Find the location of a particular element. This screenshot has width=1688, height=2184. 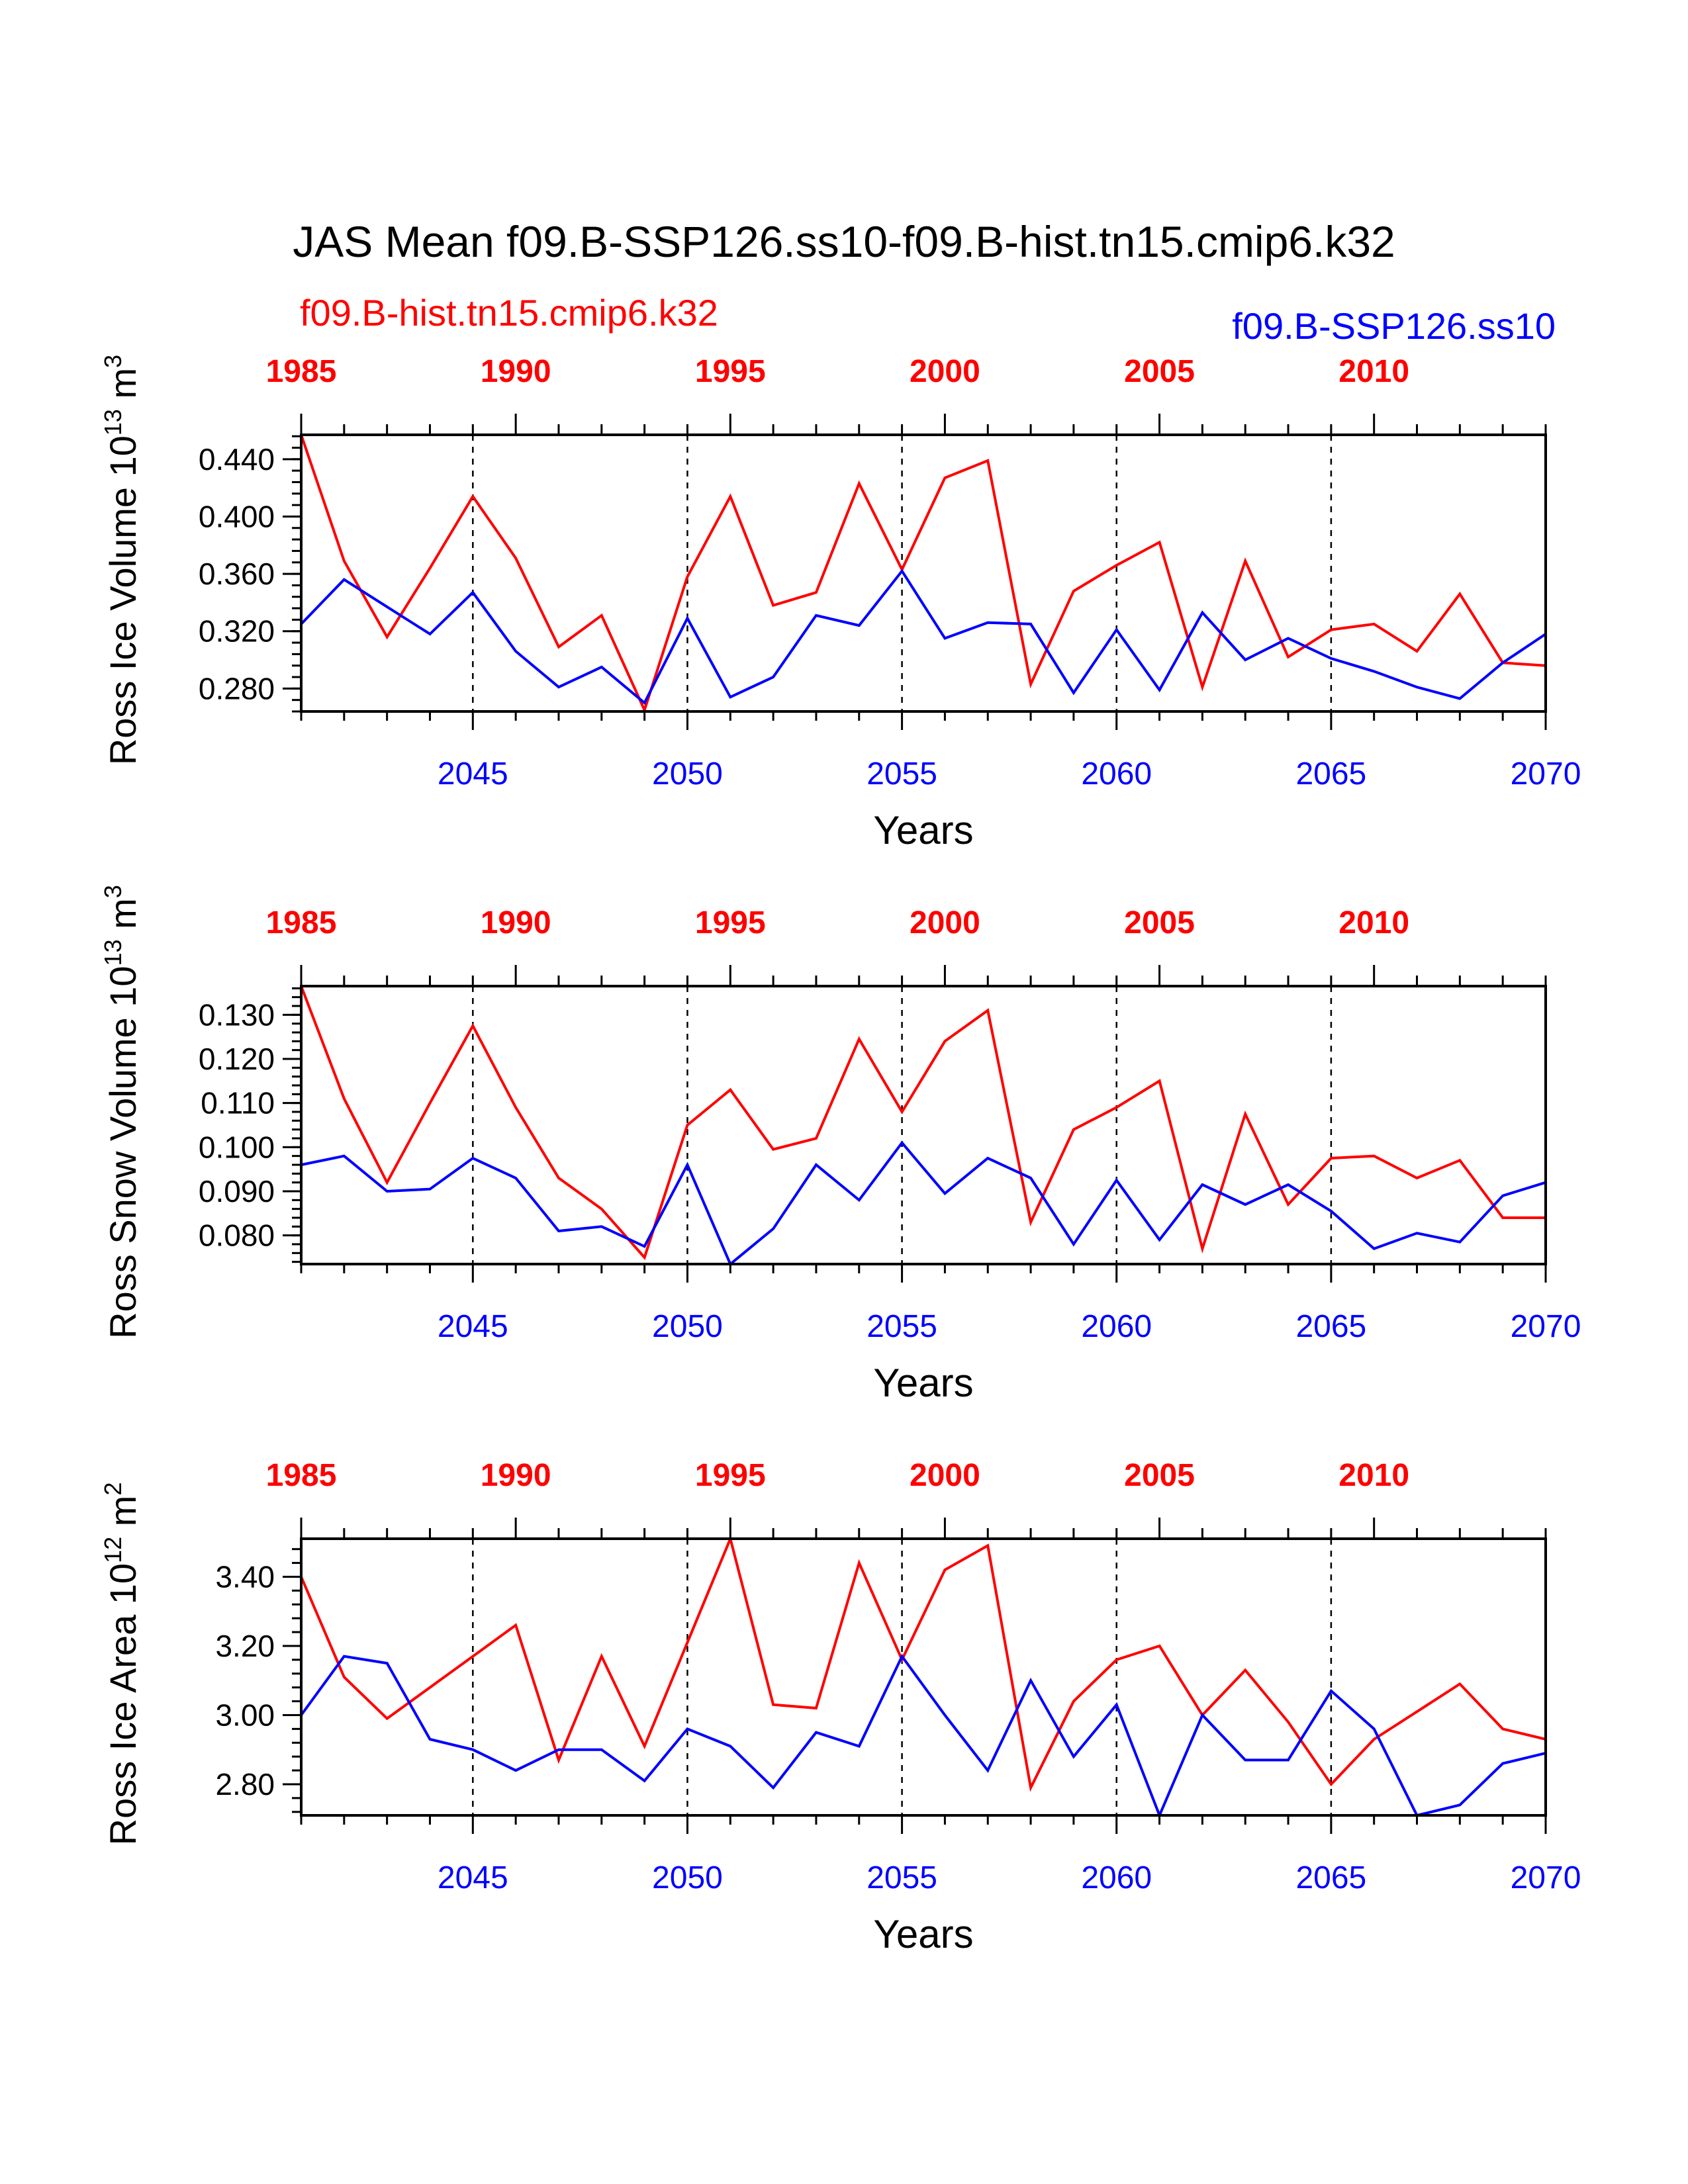

y-axis-title: Ross Snow Volume 1013 m3 is located at coordinates (121, 1112).